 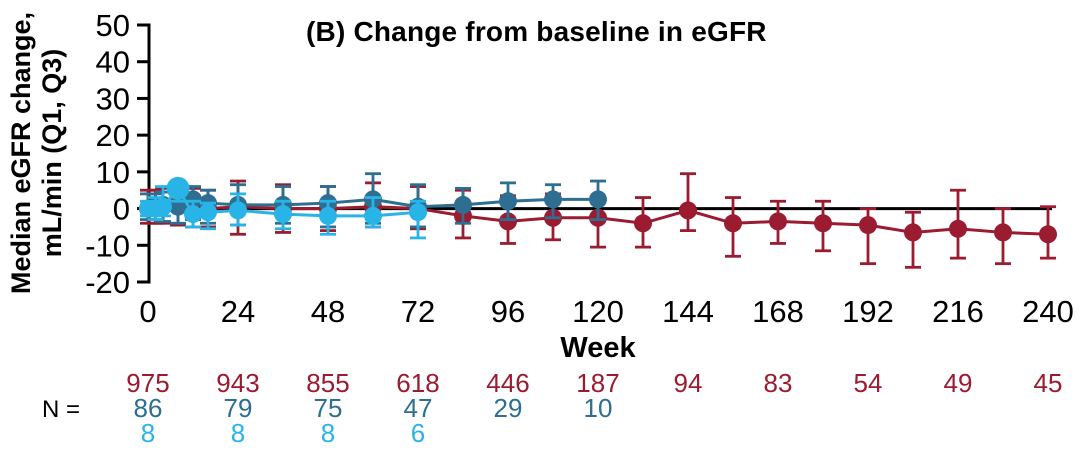 What do you see at coordinates (418, 433) in the screenshot?
I see `n-value: 6` at bounding box center [418, 433].